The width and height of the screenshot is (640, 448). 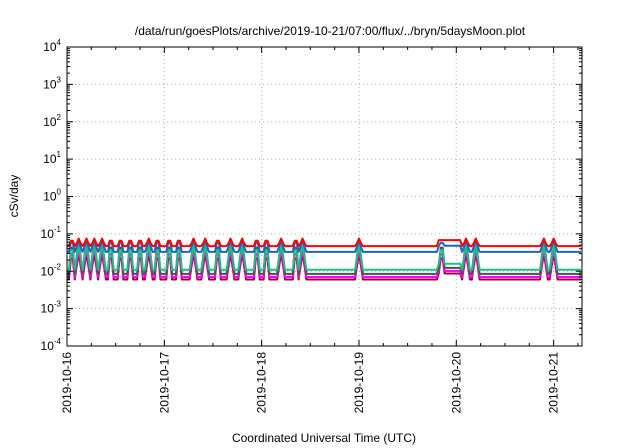 I want to click on y-tick-label: 10⁻², so click(x=51, y=270).